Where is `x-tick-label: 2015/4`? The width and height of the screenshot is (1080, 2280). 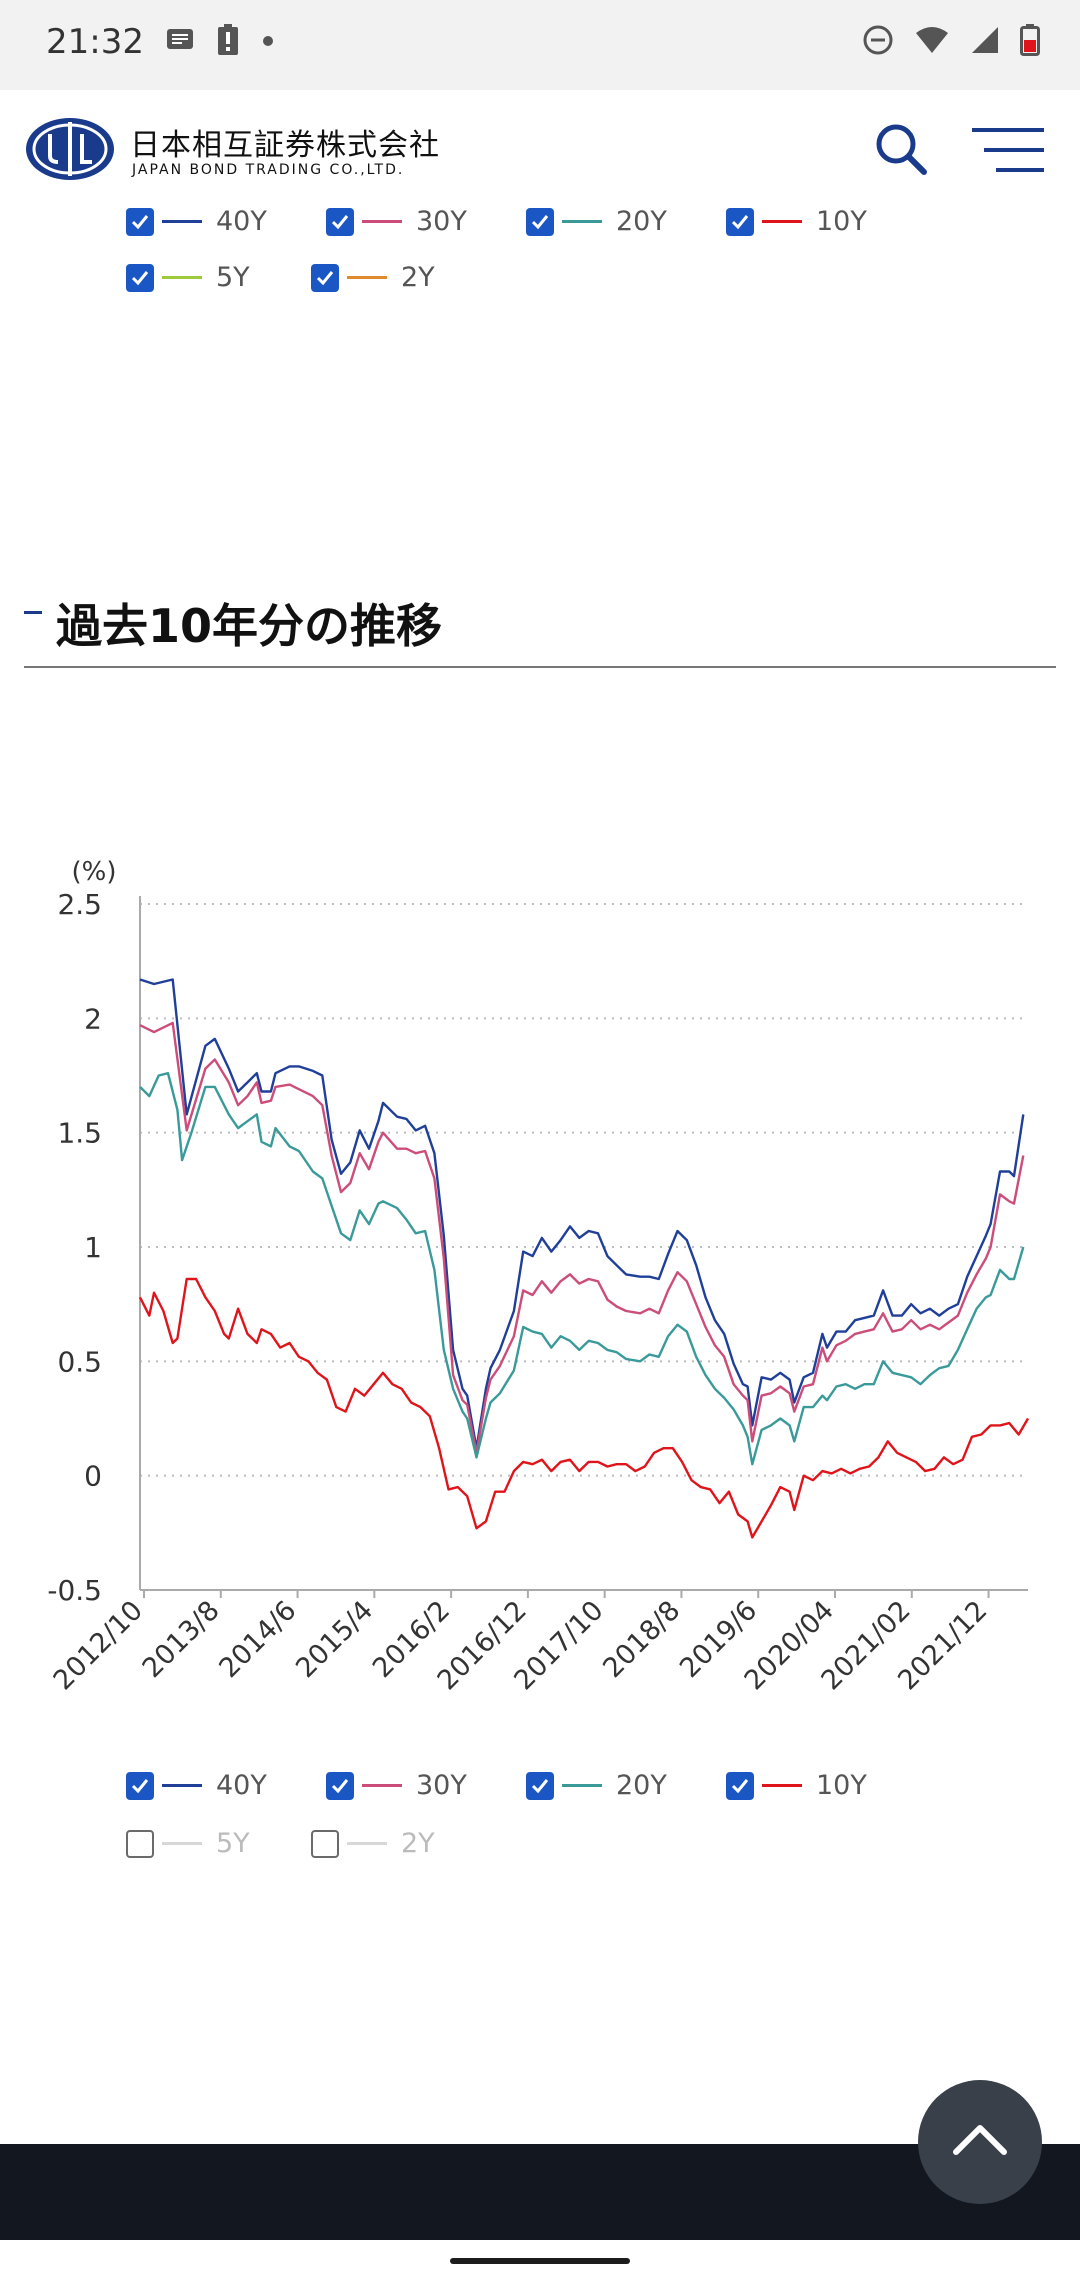 x-tick-label: 2015/4 is located at coordinates (334, 1639).